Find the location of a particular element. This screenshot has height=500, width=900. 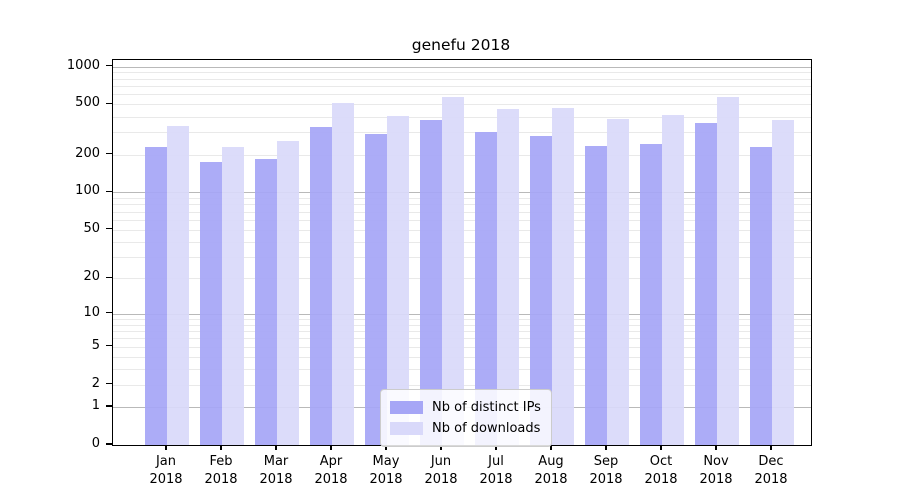

x-tick-sep is located at coordinates (606, 447).